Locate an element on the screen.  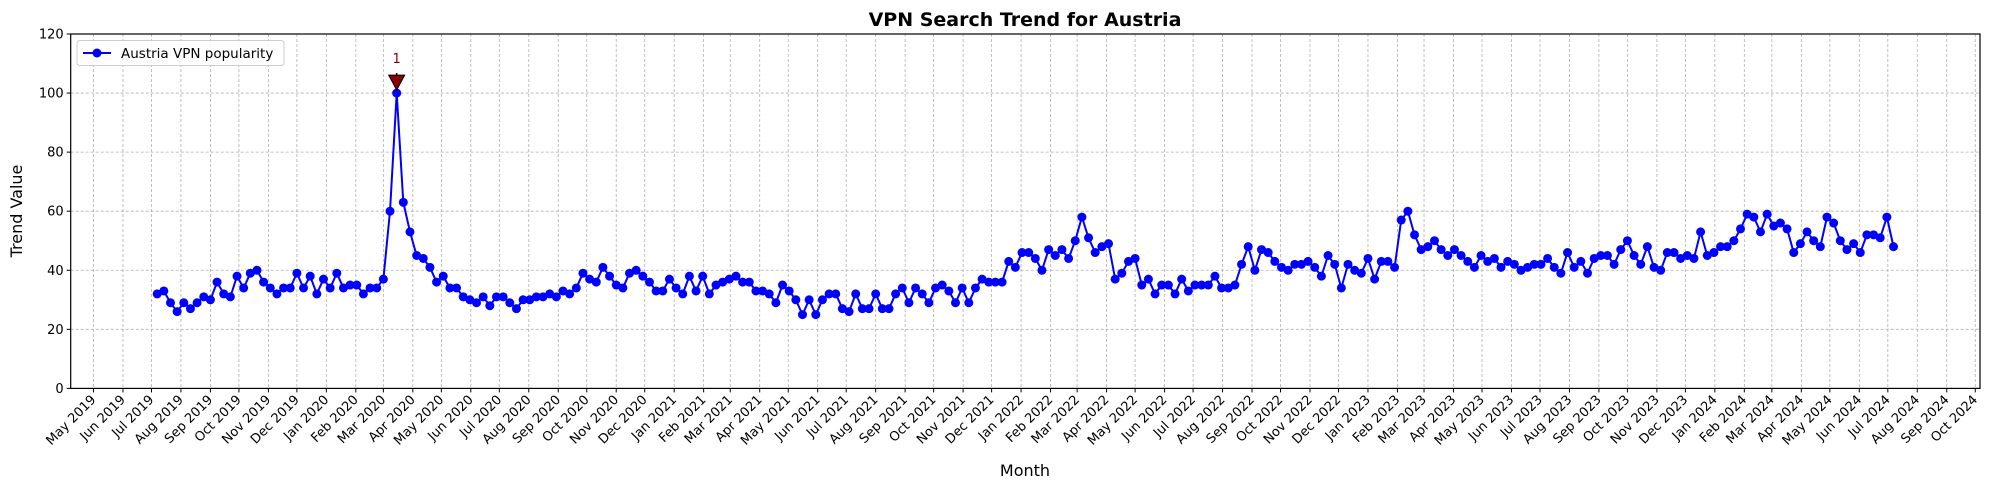
y-tick-label: 80 is located at coordinates (55, 153).